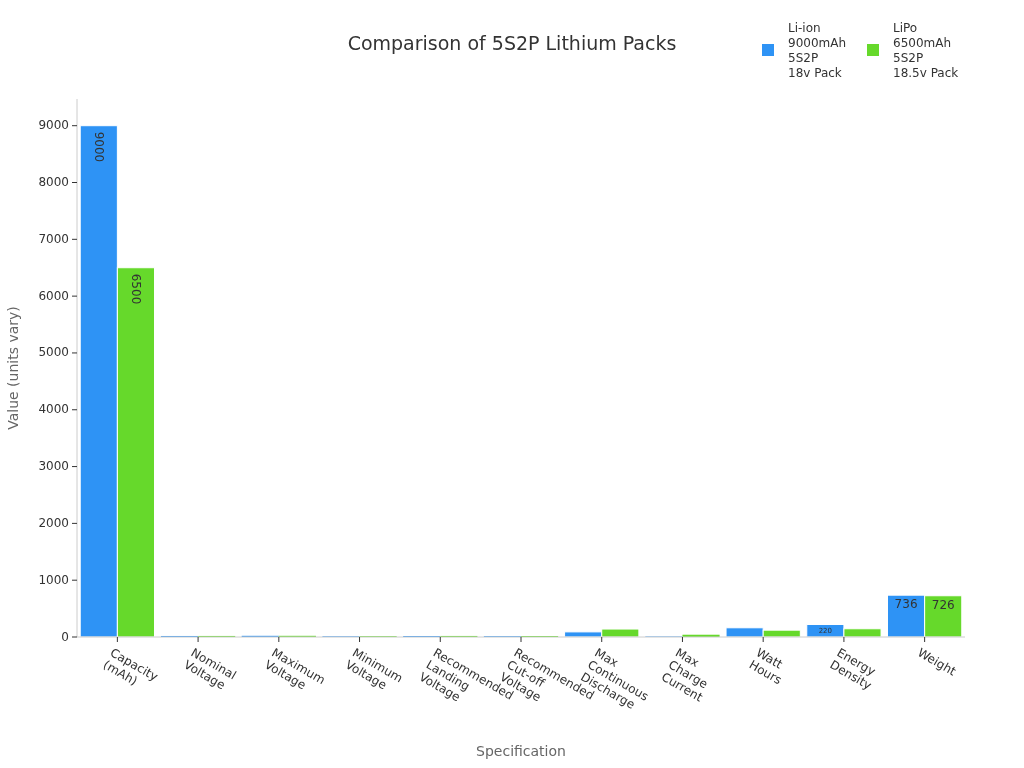  Describe the element at coordinates (136, 289) in the screenshot. I see `data-label: 6500` at that location.